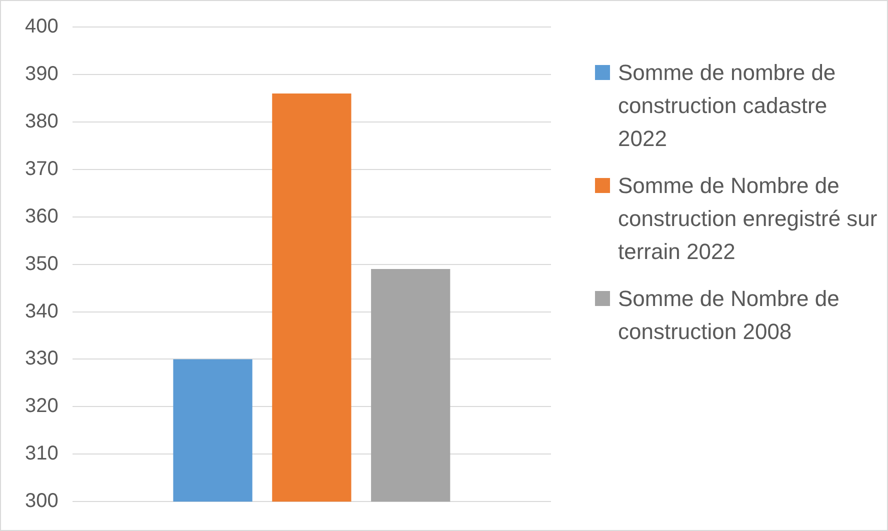  What do you see at coordinates (41, 73) in the screenshot?
I see `y-tick-label: 390` at bounding box center [41, 73].